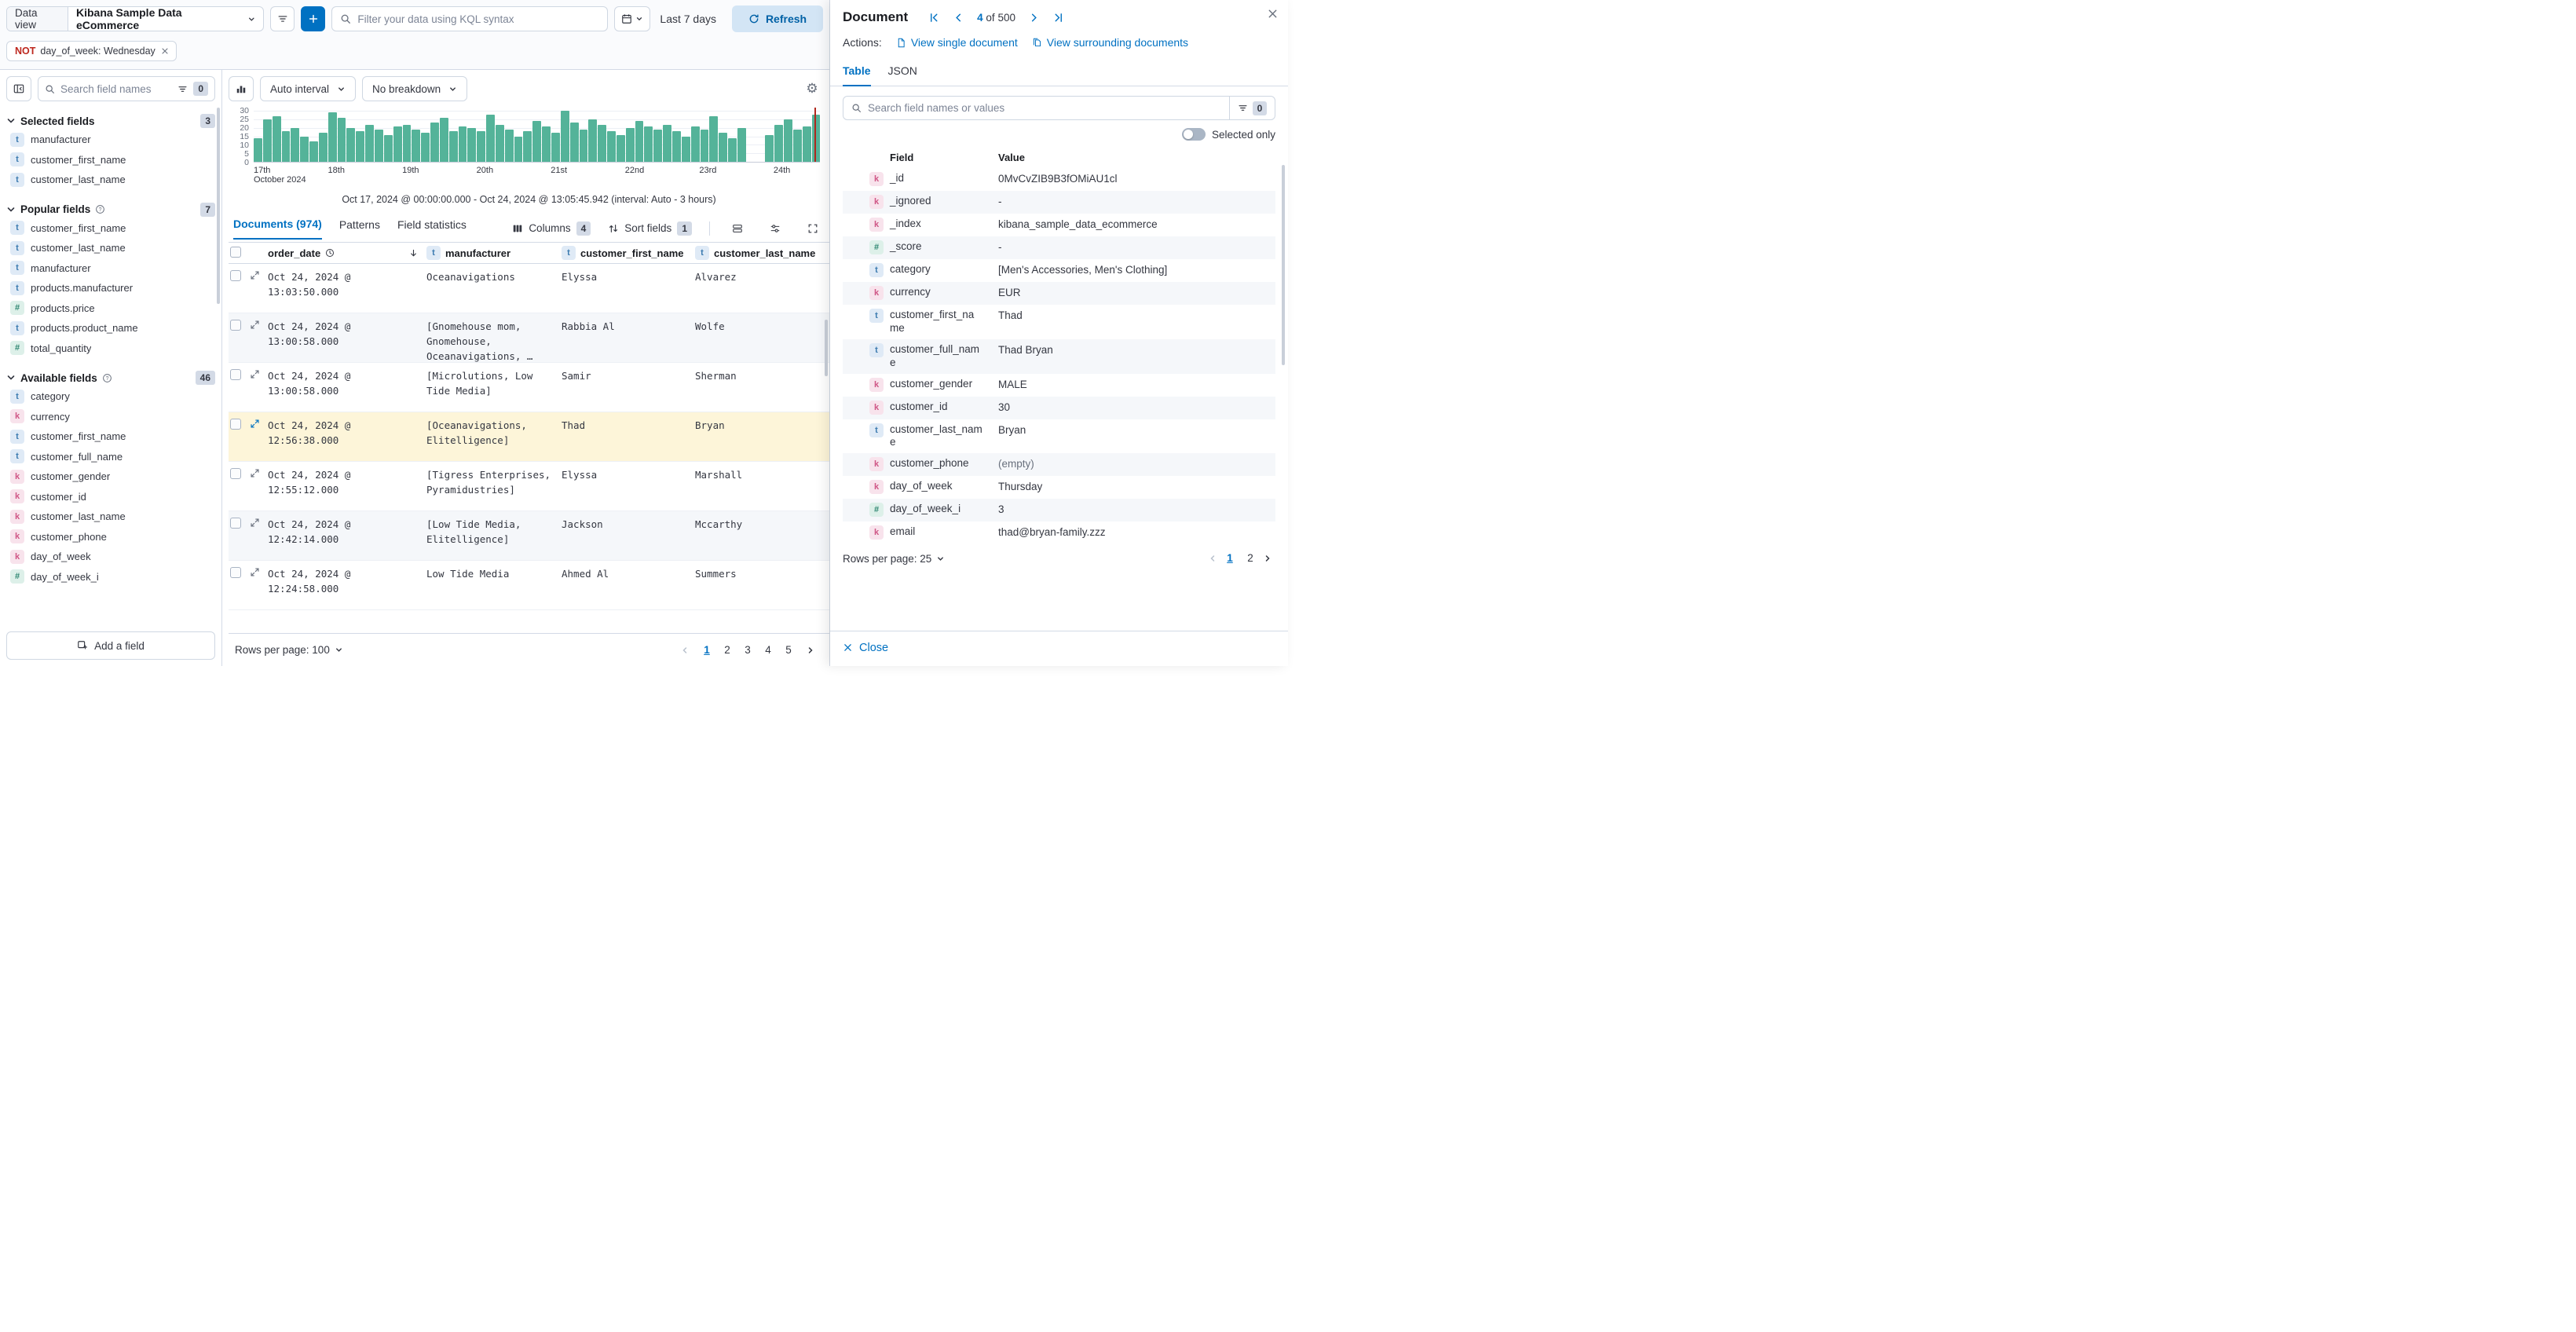 Image resolution: width=2576 pixels, height=1332 pixels. Describe the element at coordinates (308, 88) in the screenshot. I see `interval-select: Auto interval` at that location.